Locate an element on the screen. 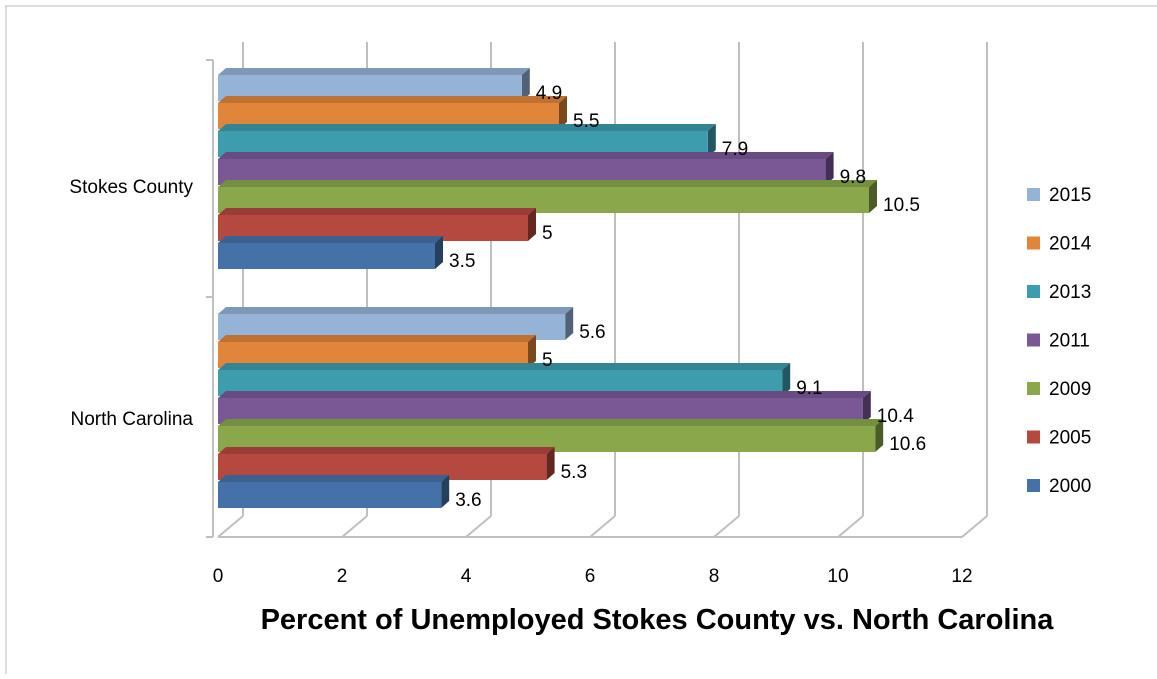 This screenshot has height=679, width=1157. legend-label: 2014 is located at coordinates (1070, 244).